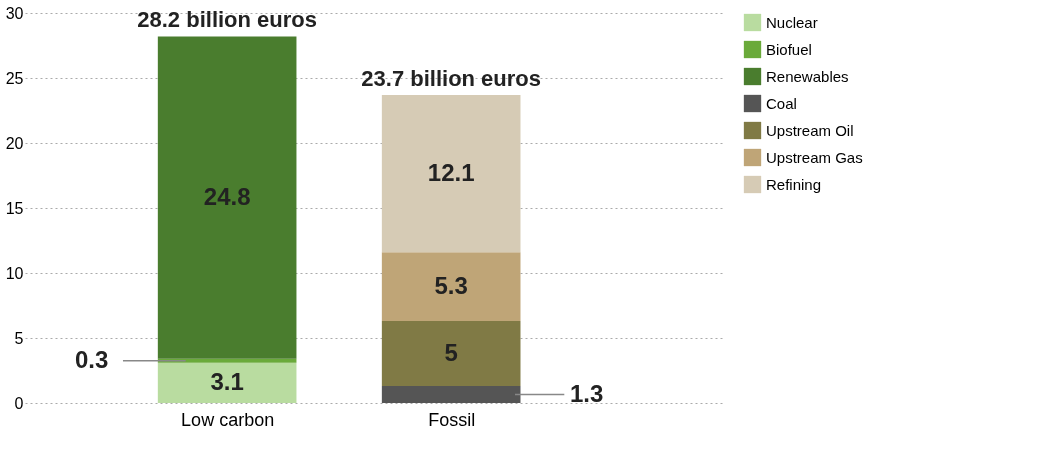 Image resolution: width=1046 pixels, height=465 pixels. Describe the element at coordinates (228, 419) in the screenshot. I see `x-tick-label: Low carbon` at that location.